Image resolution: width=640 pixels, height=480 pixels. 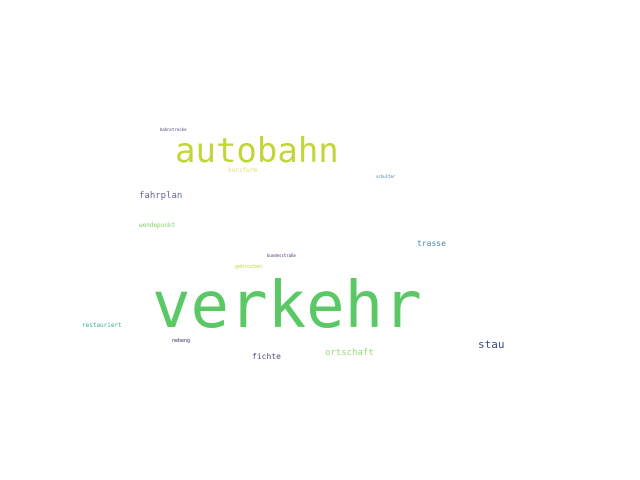 What do you see at coordinates (173, 129) in the screenshot?
I see `word-bahnstrecke: bahnstrecke` at bounding box center [173, 129].